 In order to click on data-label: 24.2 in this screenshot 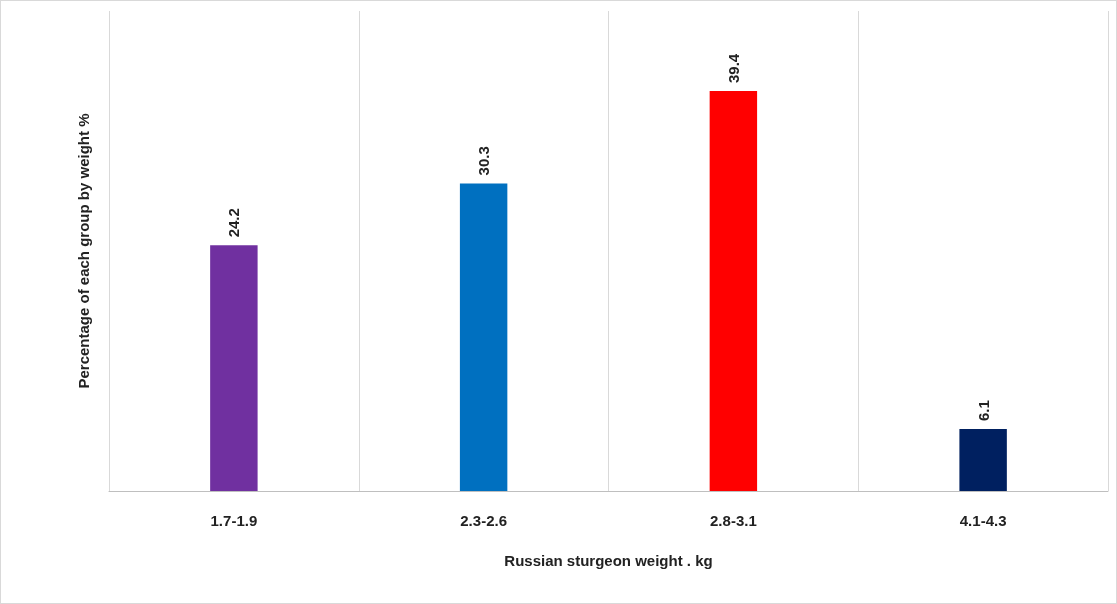, I will do `click(234, 223)`.